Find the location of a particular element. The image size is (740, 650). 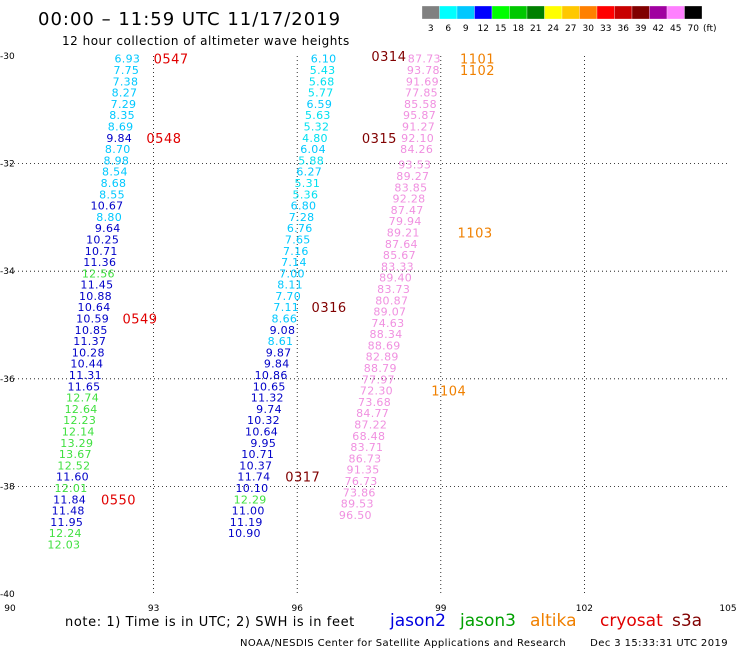

wave-height-value: 6.59 is located at coordinates (319, 104).